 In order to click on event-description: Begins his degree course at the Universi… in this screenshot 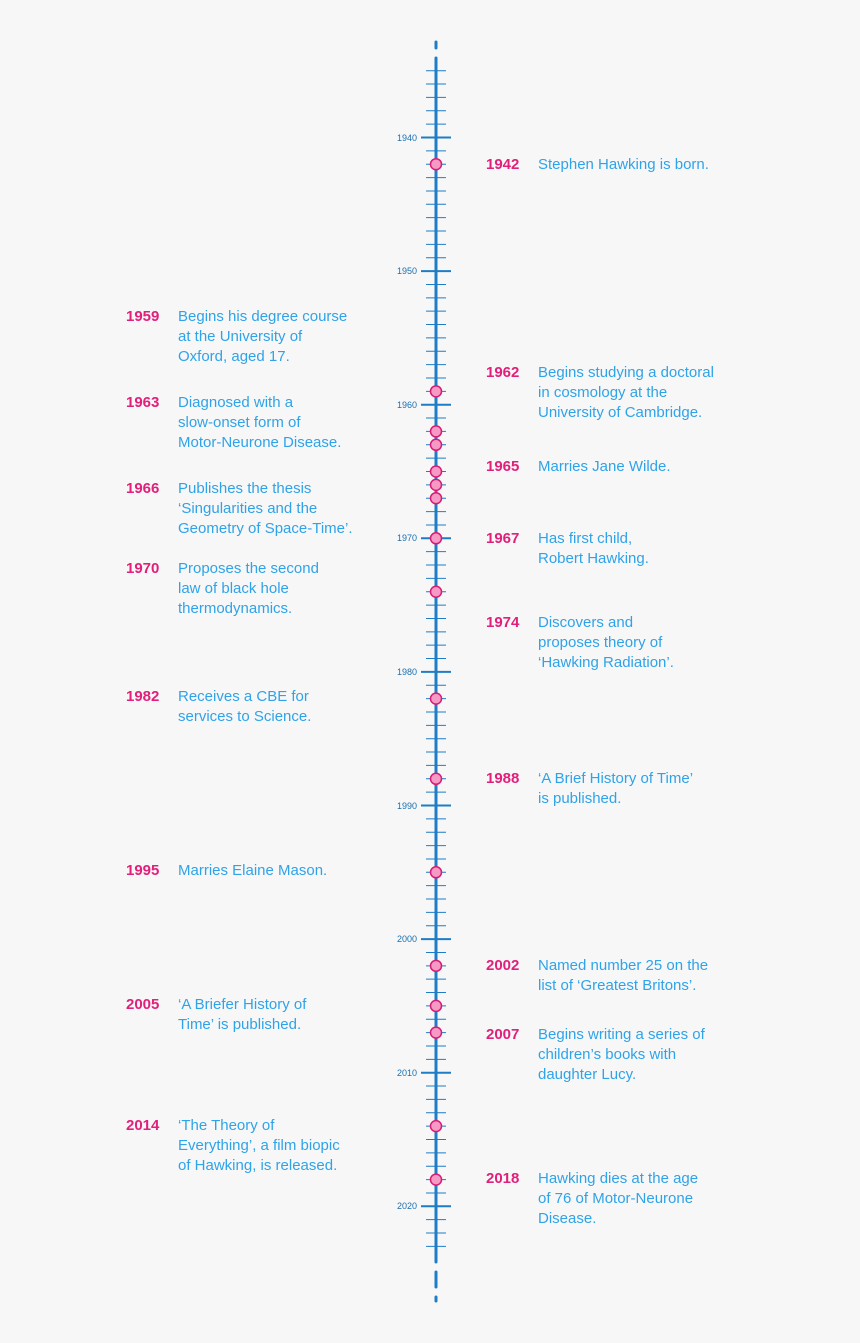, I will do `click(263, 336)`.